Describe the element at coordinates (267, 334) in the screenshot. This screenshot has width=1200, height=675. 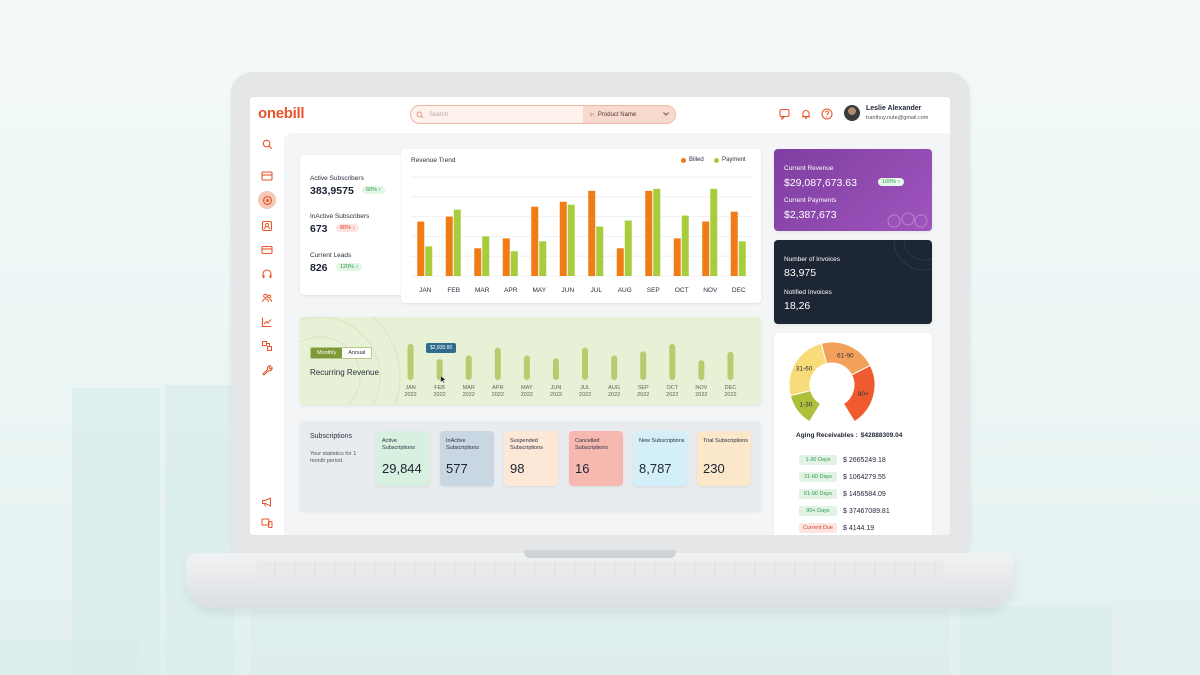
I see `sidebar` at that location.